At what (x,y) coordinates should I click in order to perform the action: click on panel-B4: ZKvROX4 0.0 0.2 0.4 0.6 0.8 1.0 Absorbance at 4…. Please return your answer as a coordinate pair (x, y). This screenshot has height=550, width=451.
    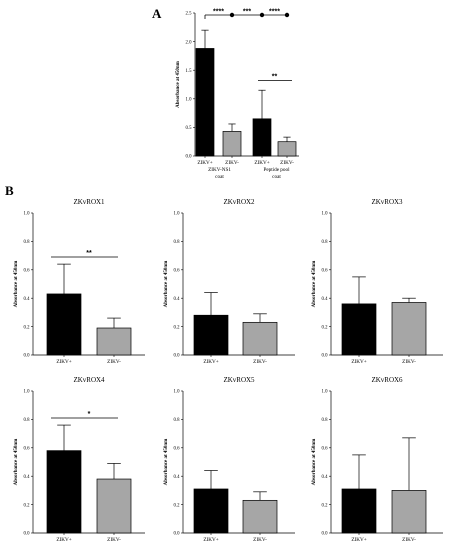
    Looking at the image, I should click on (79, 459).